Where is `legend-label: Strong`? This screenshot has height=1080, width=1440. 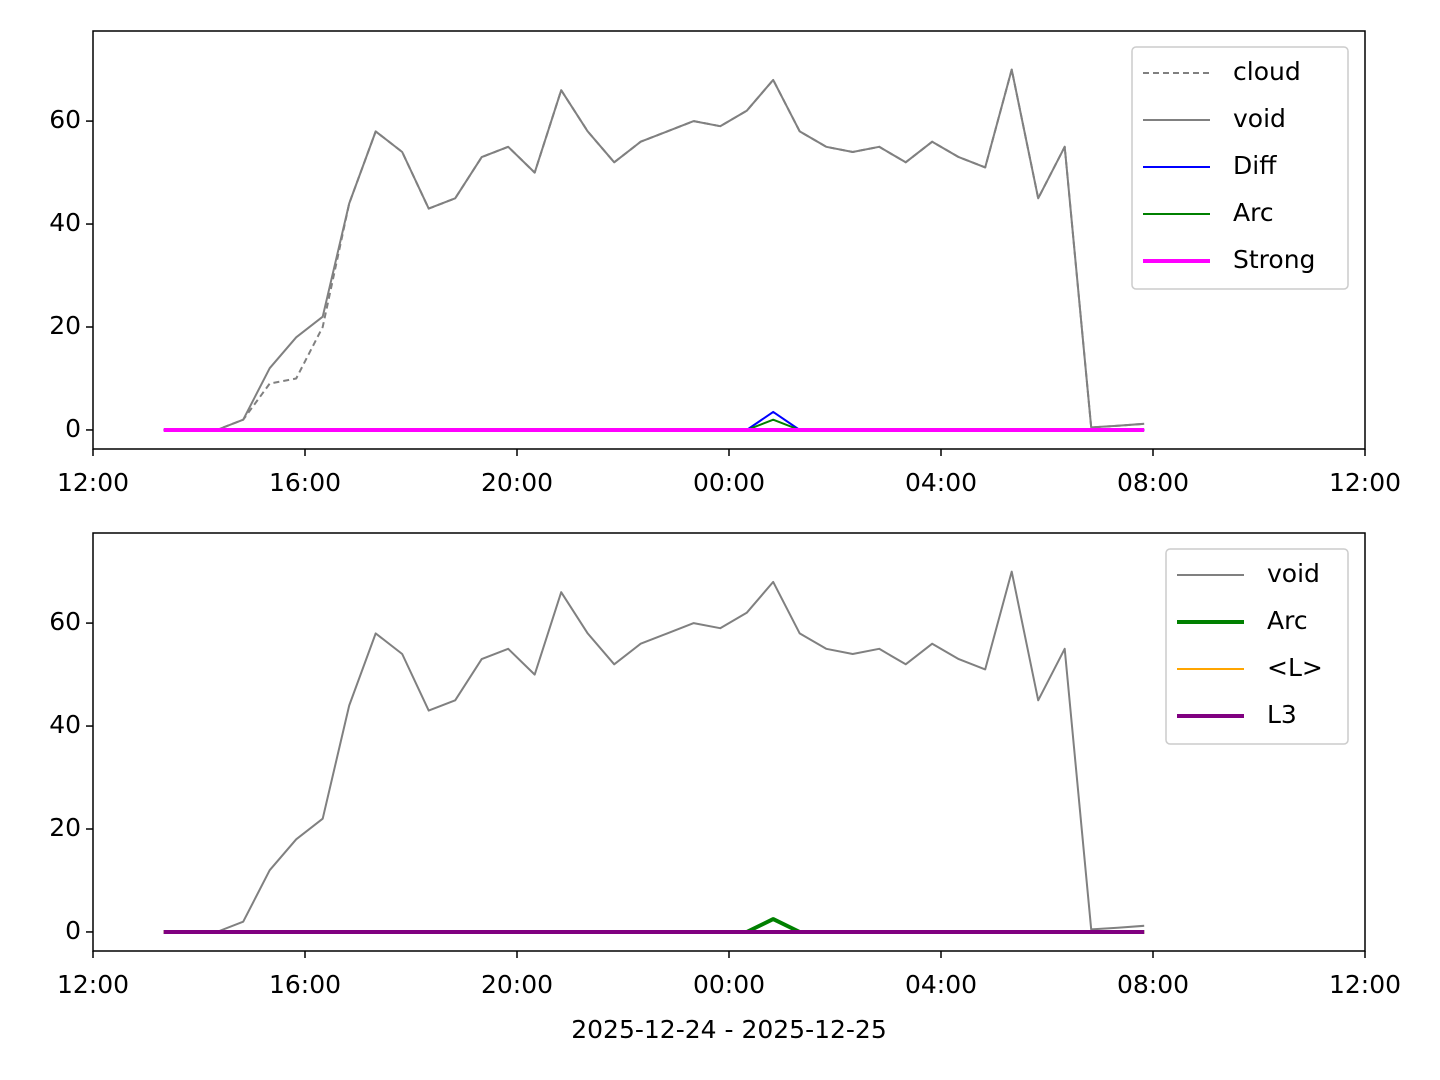 legend-label: Strong is located at coordinates (1274, 259).